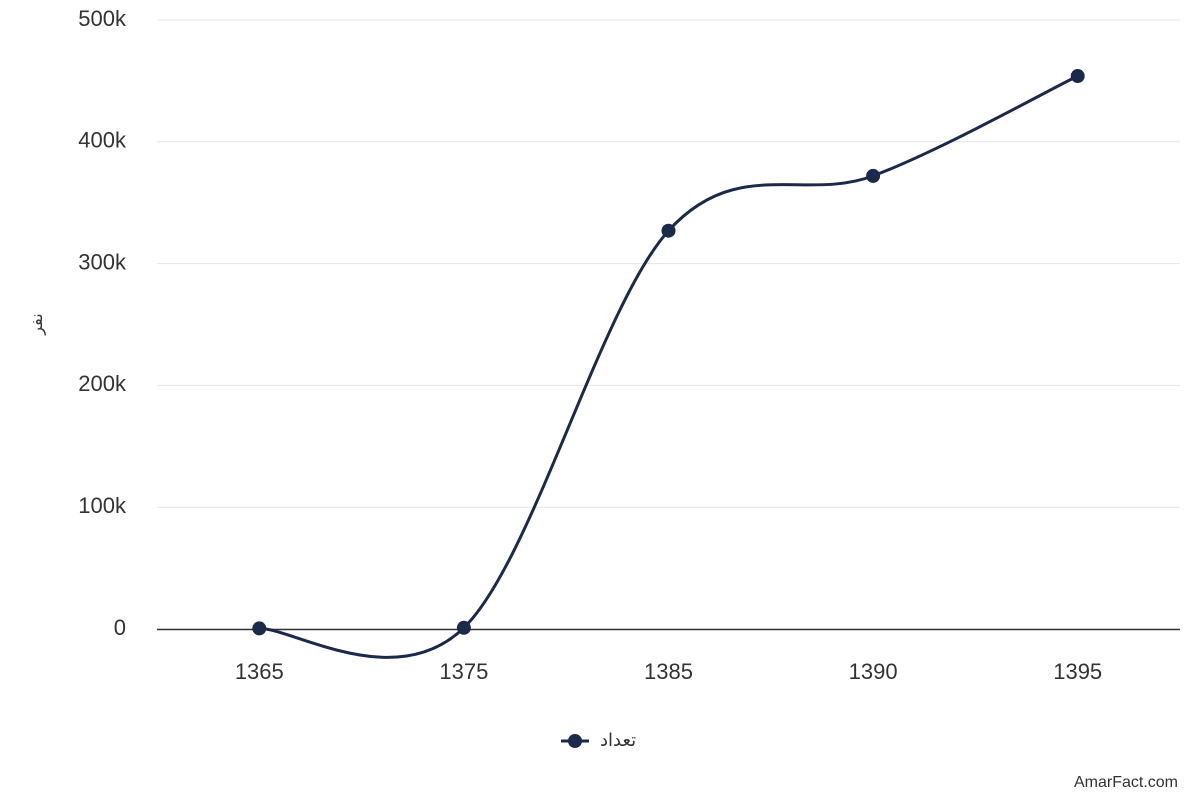 The width and height of the screenshot is (1200, 800). Describe the element at coordinates (463, 671) in the screenshot. I see `x-tick-label: 1375` at that location.